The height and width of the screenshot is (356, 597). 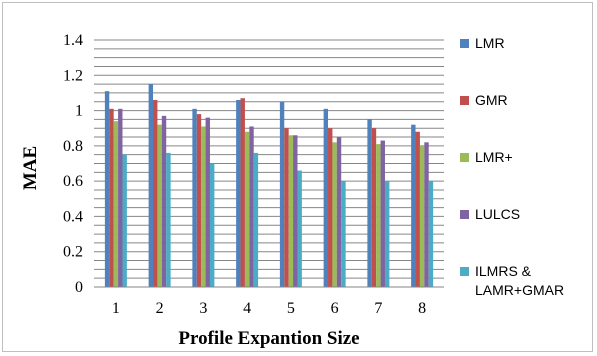 What do you see at coordinates (490, 43) in the screenshot?
I see `legend-label: LMR` at bounding box center [490, 43].